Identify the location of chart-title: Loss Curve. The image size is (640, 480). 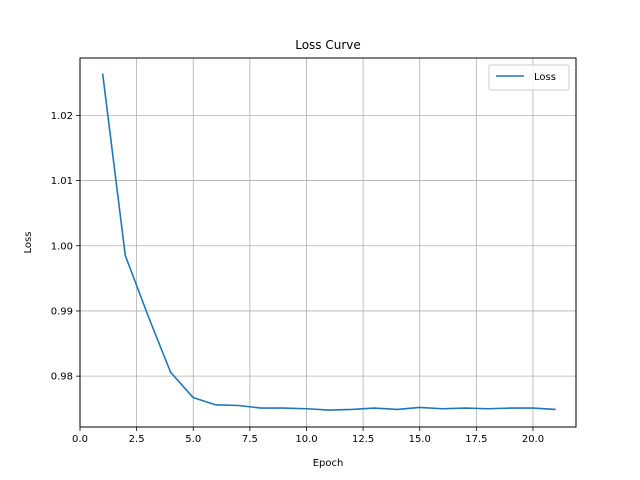
(328, 45).